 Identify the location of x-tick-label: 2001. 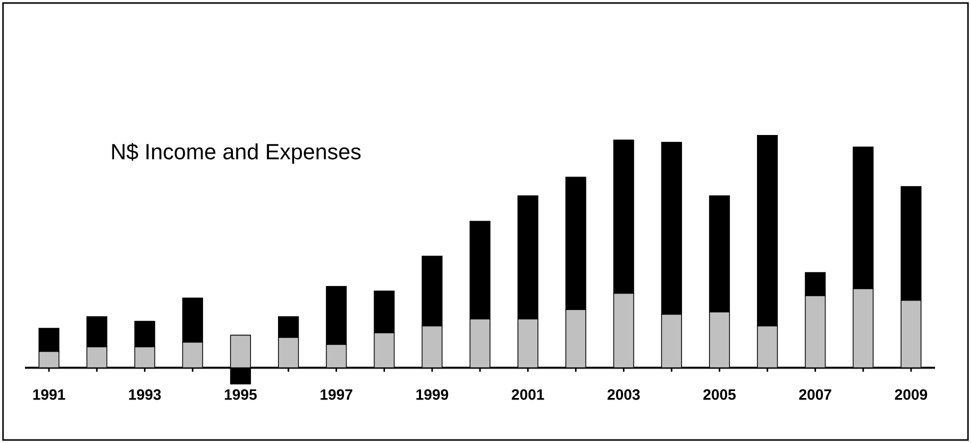
(528, 394).